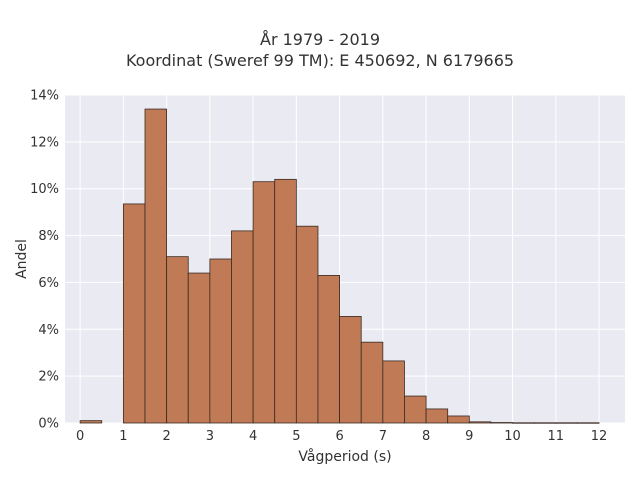  I want to click on y-tick-label: 10%, so click(44, 189).